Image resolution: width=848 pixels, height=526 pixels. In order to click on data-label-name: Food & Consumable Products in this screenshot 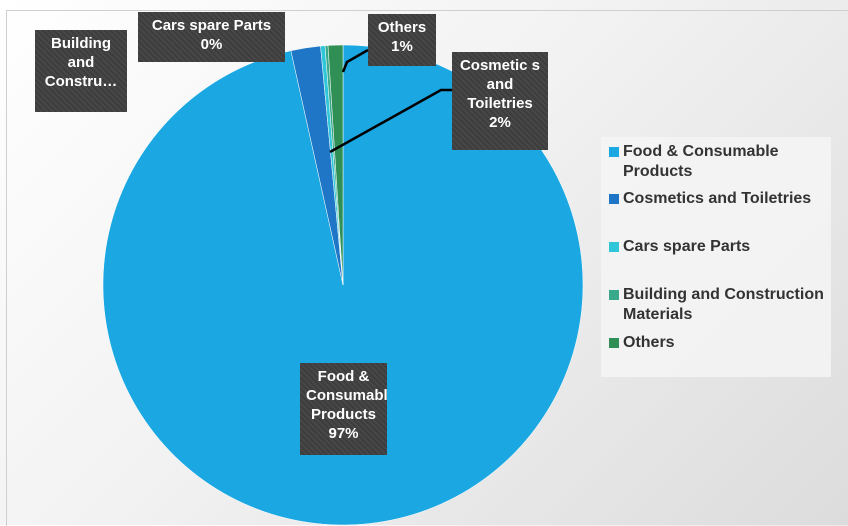, I will do `click(346, 395)`.